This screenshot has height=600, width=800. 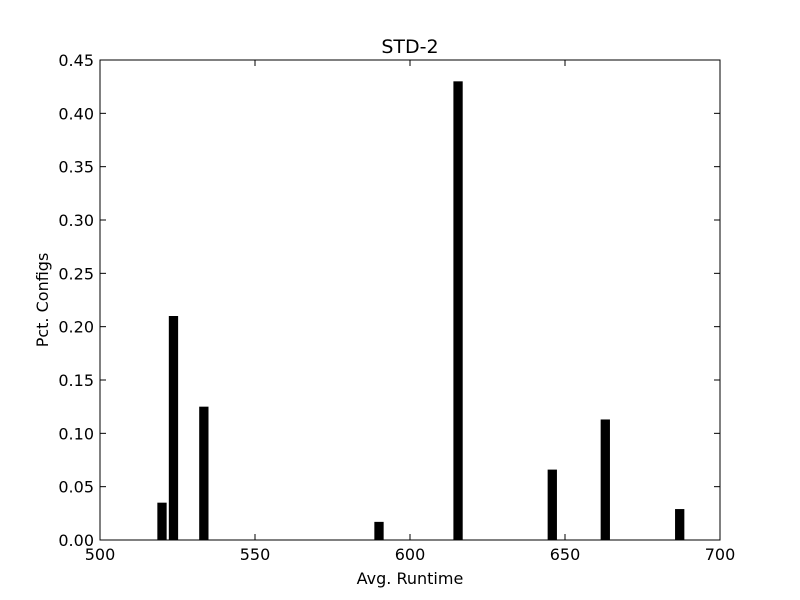 I want to click on x-tick-label-0: 500, so click(x=100, y=554).